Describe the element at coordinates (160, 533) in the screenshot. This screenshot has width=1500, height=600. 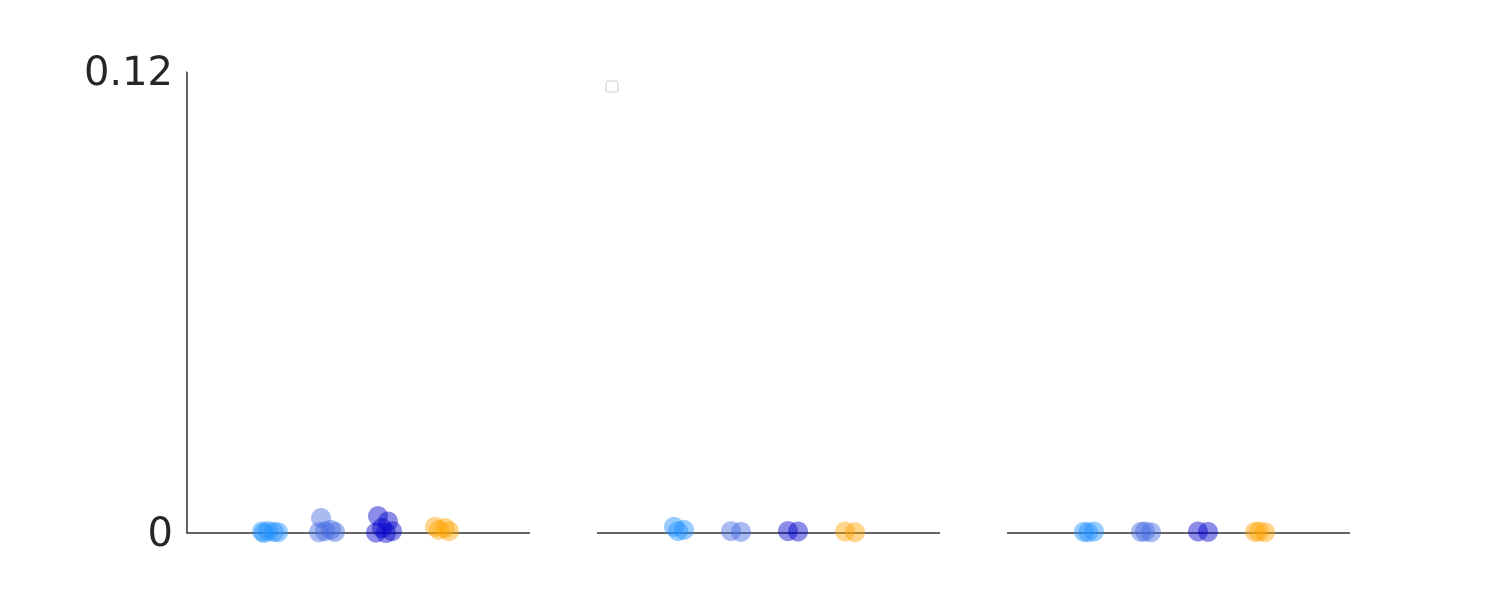
I see `y-tick-label: 0` at that location.